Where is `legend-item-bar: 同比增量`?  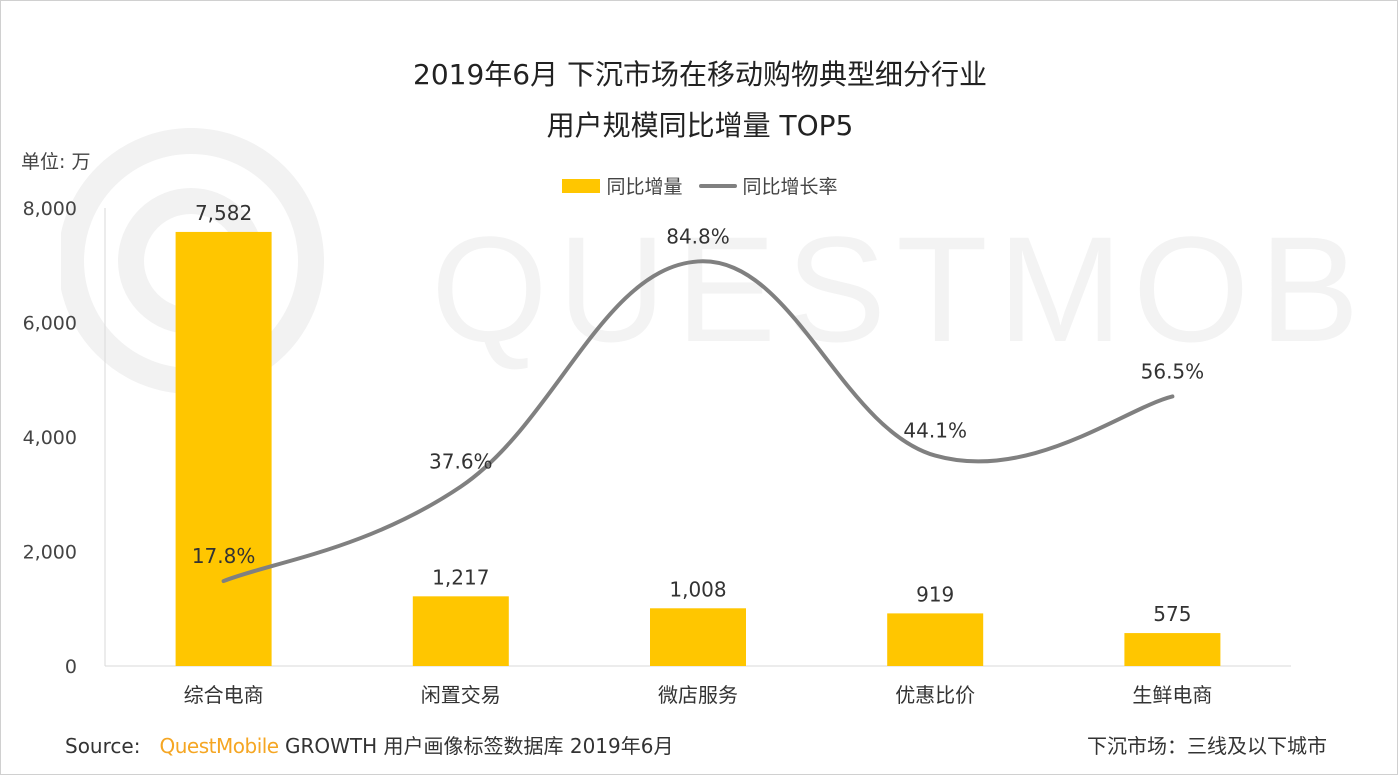
legend-item-bar: 同比增量 is located at coordinates (622, 185).